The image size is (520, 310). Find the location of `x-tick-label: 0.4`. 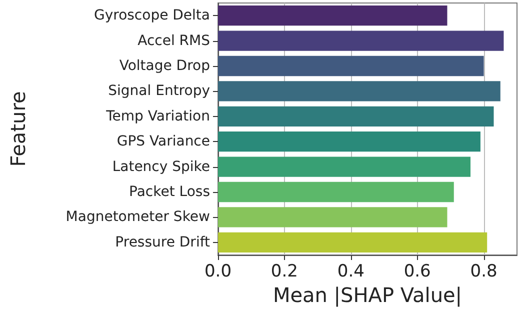

x-tick-label: 0.4 is located at coordinates (350, 272).